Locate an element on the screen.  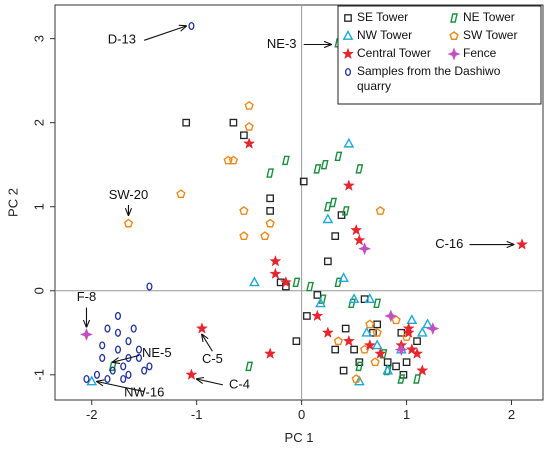
y-axis-label: PC 2 is located at coordinates (12, 202).